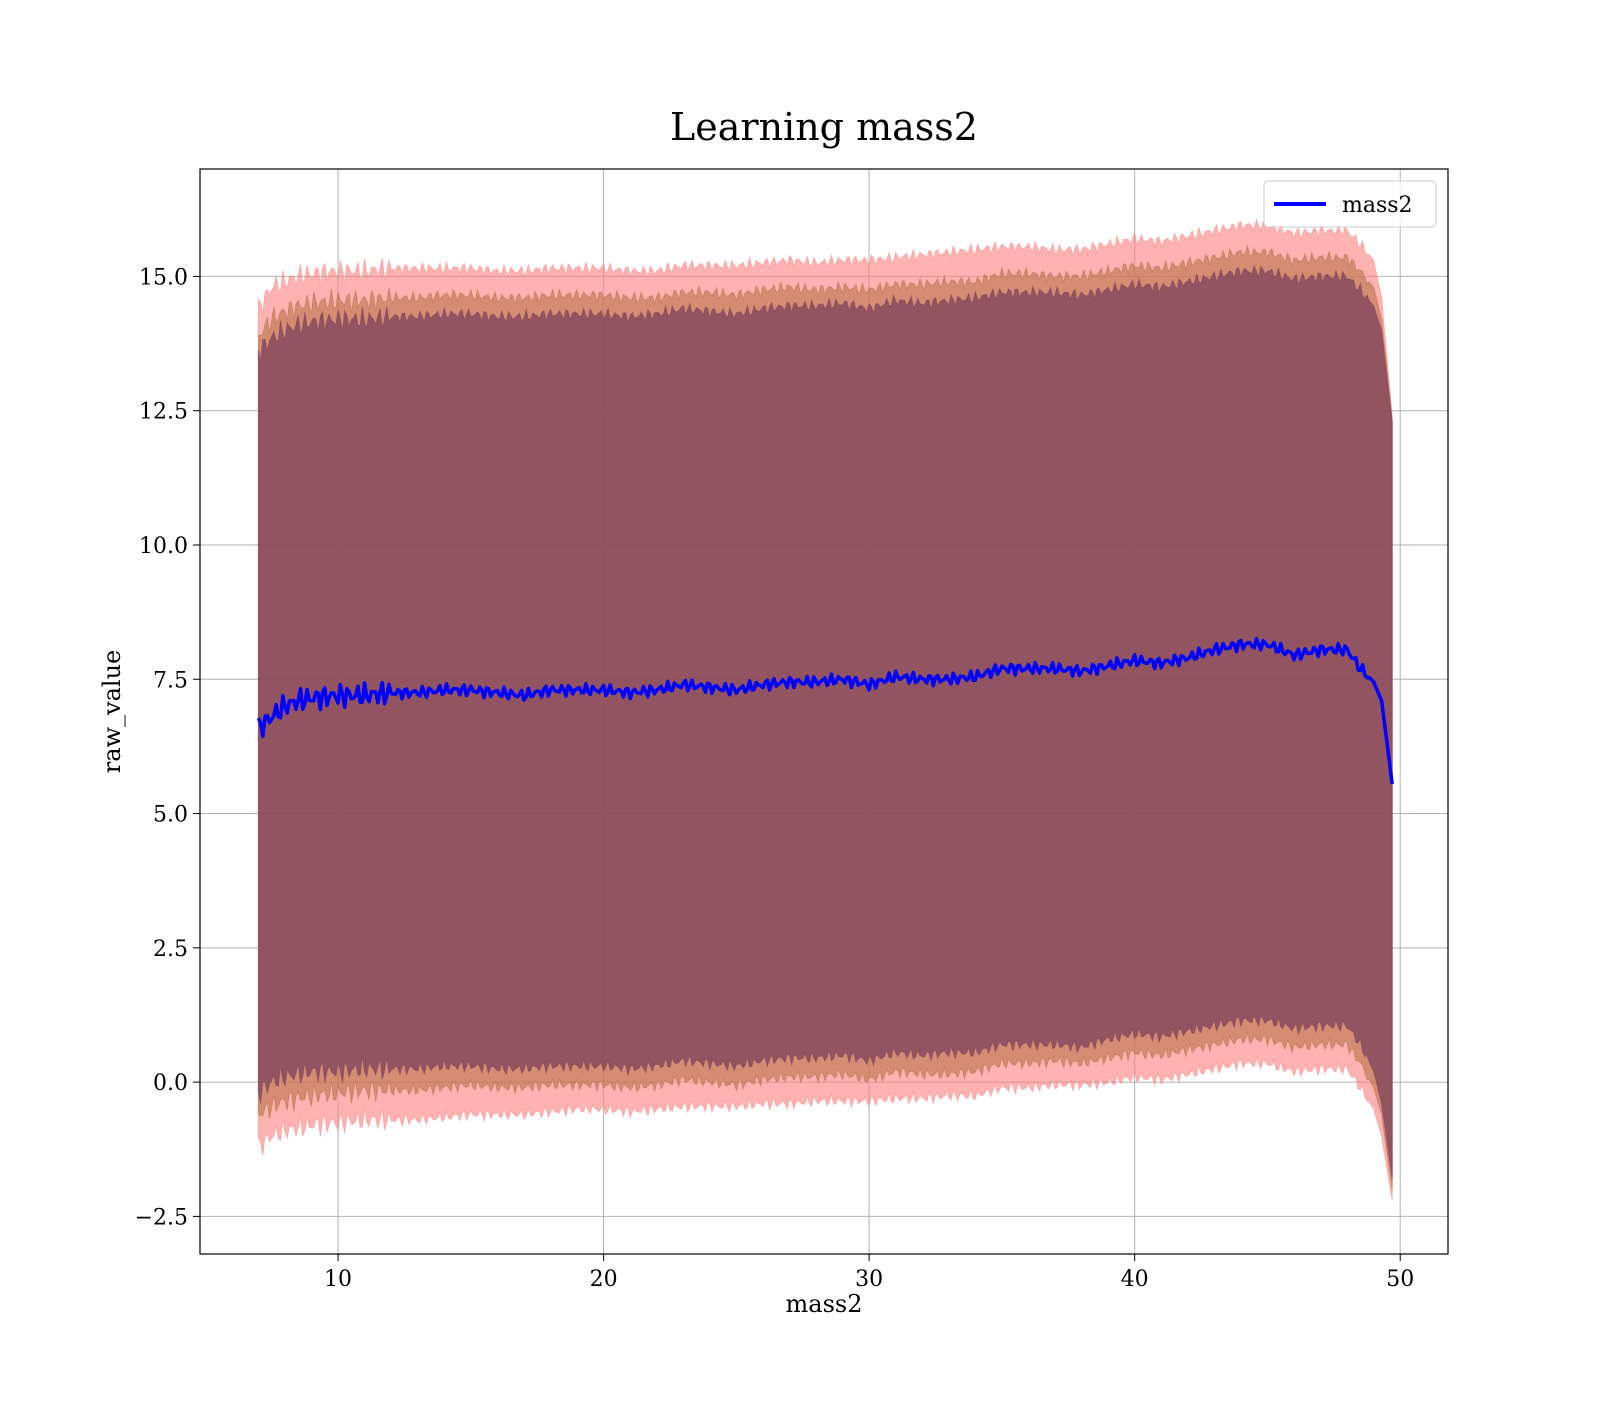  I want to click on legend: mass2, so click(1350, 204).